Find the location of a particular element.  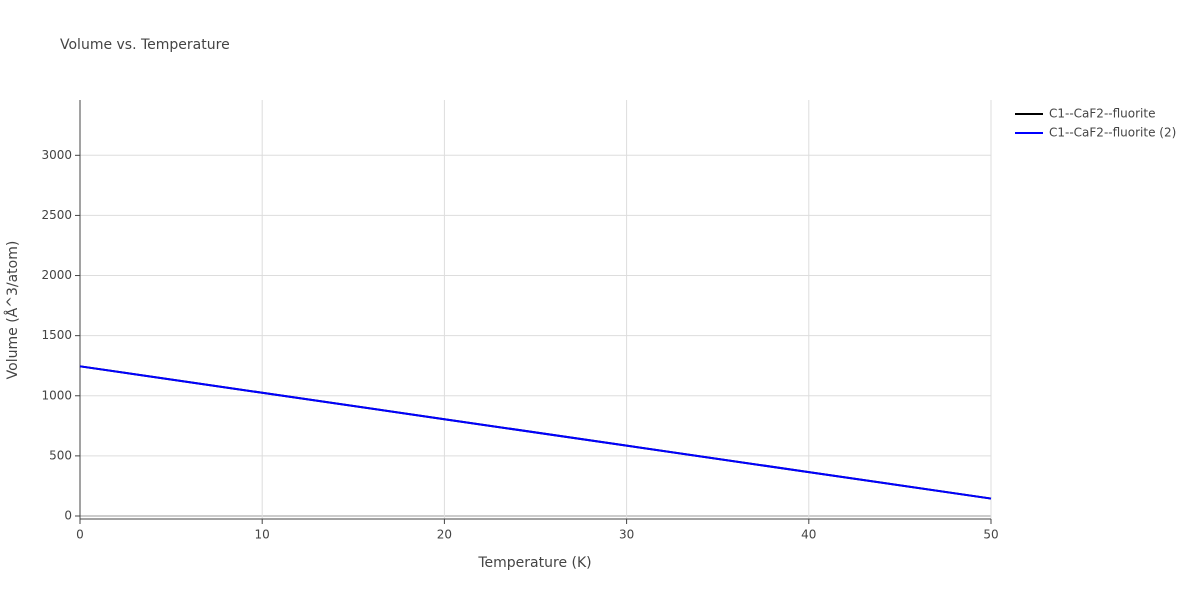

x-tick-label: 40 is located at coordinates (808, 535).